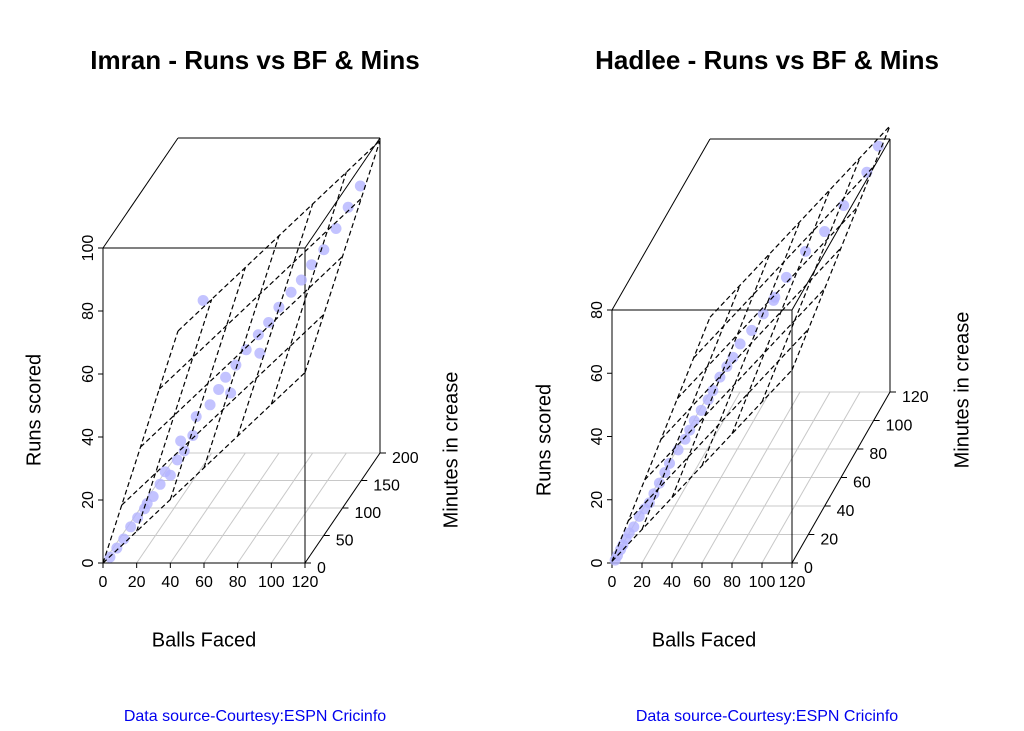 This screenshot has width=1024, height=731. What do you see at coordinates (451, 450) in the screenshot?
I see `y-axis-label: Minutes in crease` at bounding box center [451, 450].